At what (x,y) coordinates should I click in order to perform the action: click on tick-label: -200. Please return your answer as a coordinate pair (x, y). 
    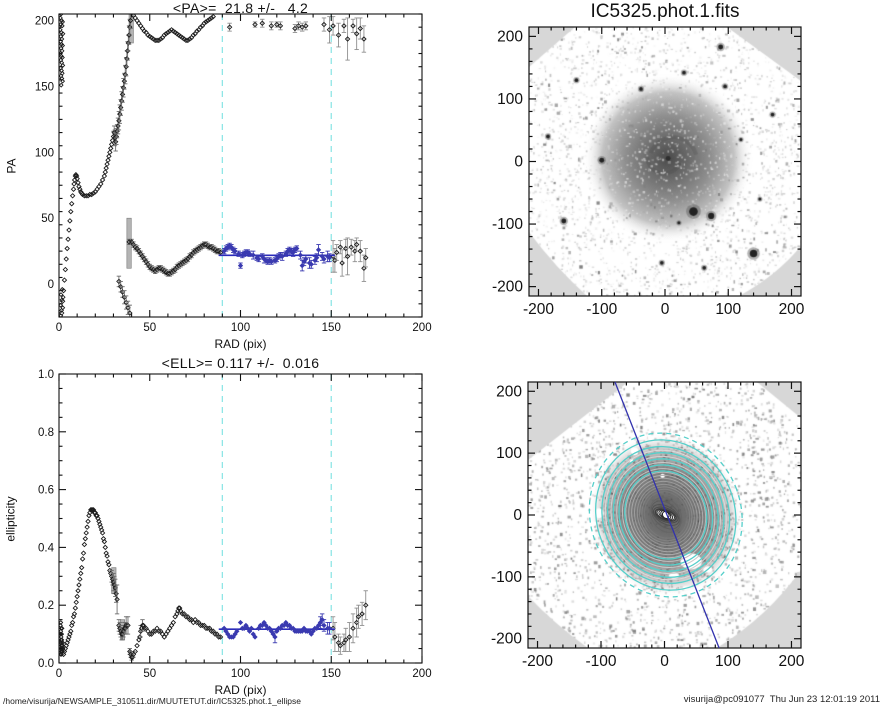
    Looking at the image, I should click on (507, 287).